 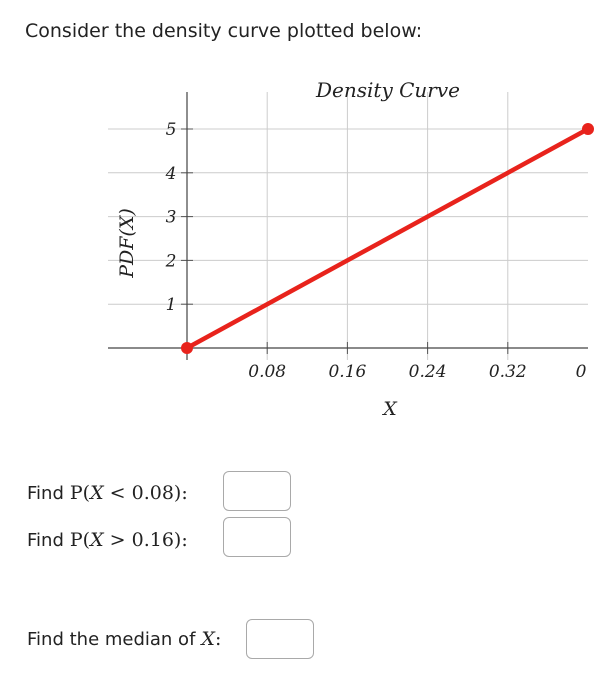 I want to click on y-tick-label: 3, so click(x=171, y=218).